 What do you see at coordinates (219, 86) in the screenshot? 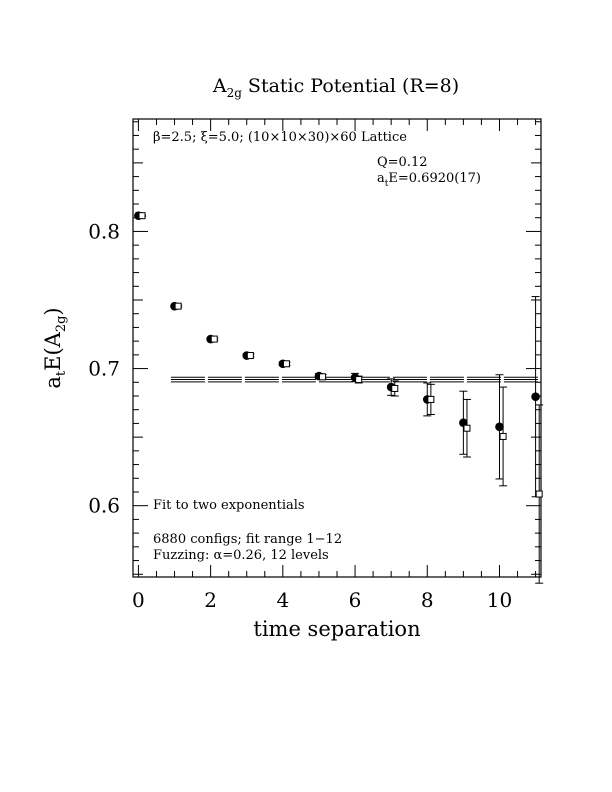
I see `chart-title-main: A` at bounding box center [219, 86].